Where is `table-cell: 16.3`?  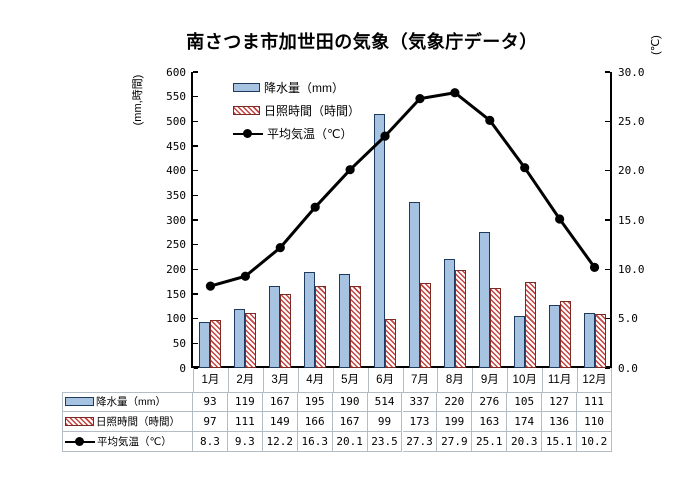 table-cell: 16.3 is located at coordinates (315, 442).